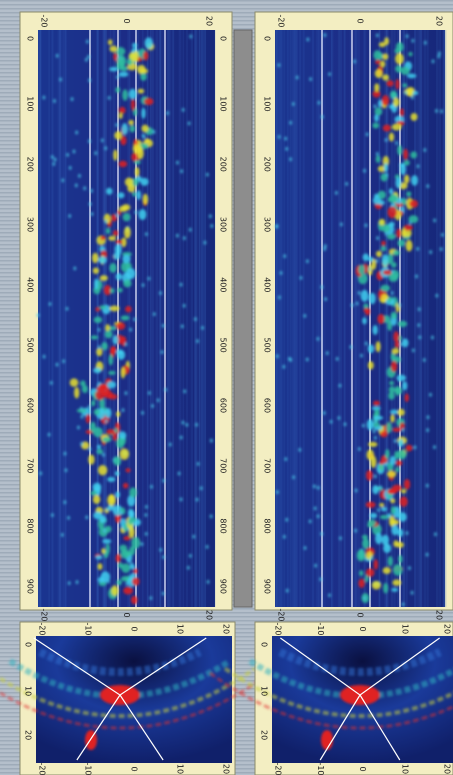 This screenshot has width=453, height=775. Describe the element at coordinates (44, 20) in the screenshot. I see `tick-label: -20` at that location.